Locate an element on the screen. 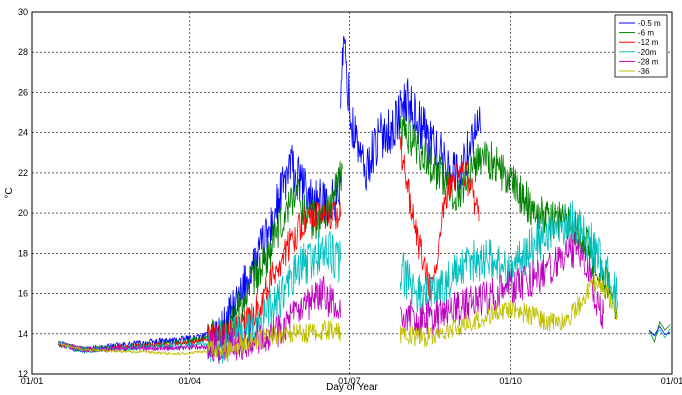 The width and height of the screenshot is (682, 395). y-tick-label: 16 is located at coordinates (23, 294).